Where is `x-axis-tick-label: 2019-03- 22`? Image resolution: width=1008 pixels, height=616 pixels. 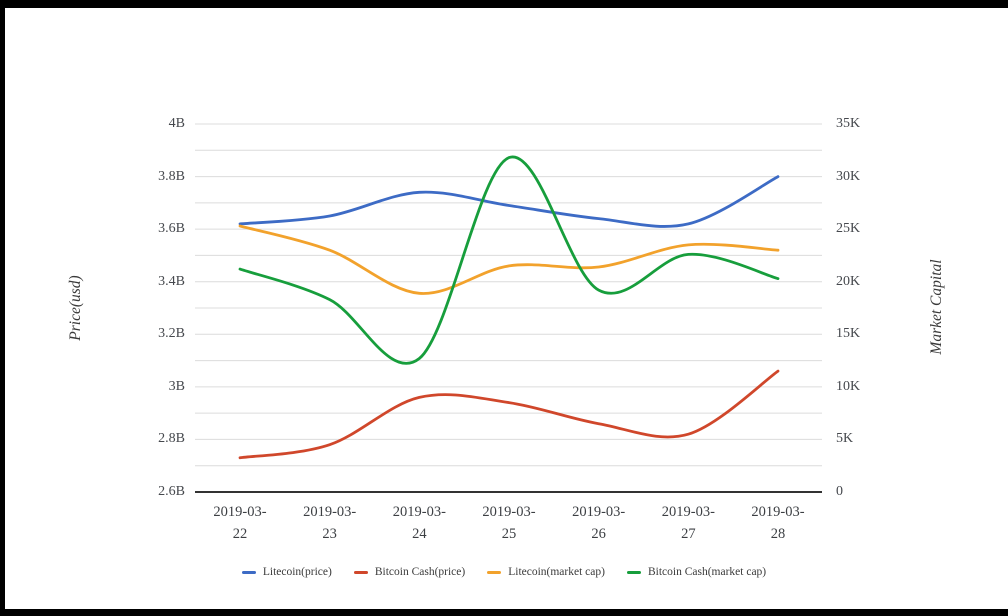 x-axis-tick-label: 2019-03- 22 is located at coordinates (240, 523).